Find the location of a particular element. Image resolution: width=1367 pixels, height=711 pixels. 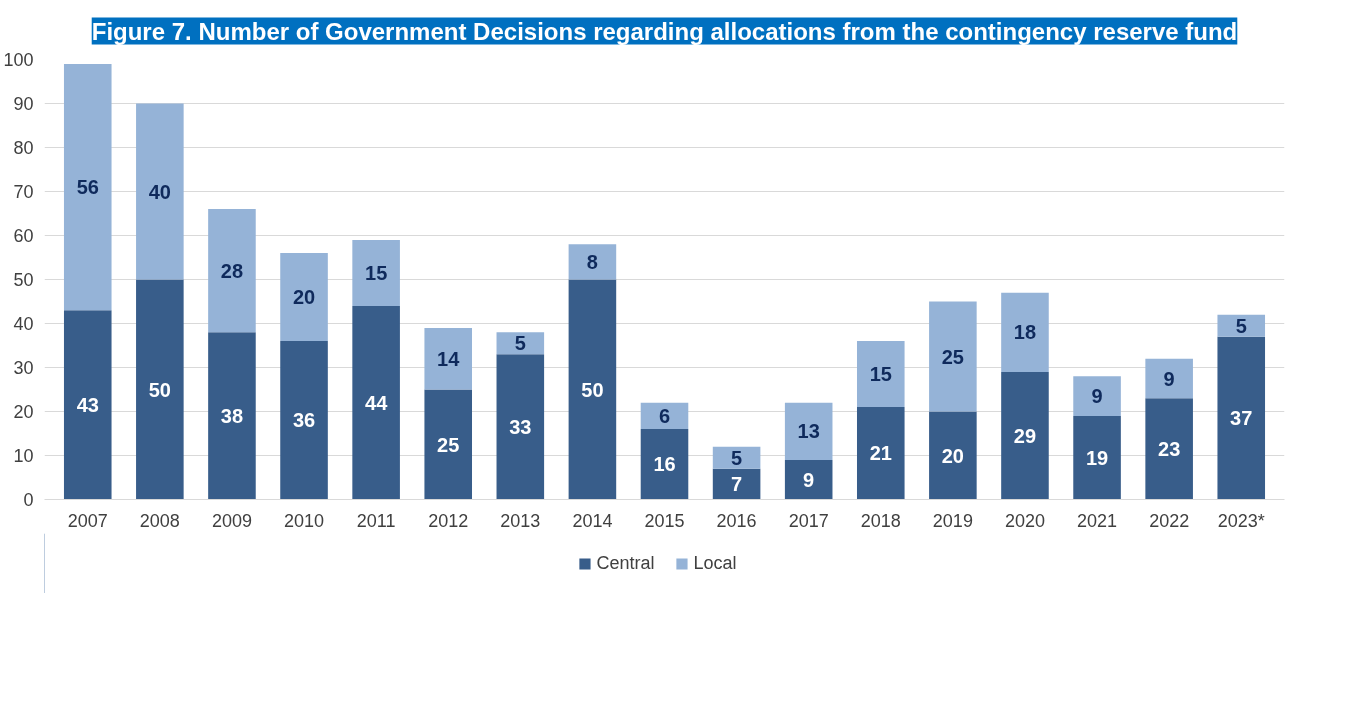

data-label: 14 is located at coordinates (449, 358).